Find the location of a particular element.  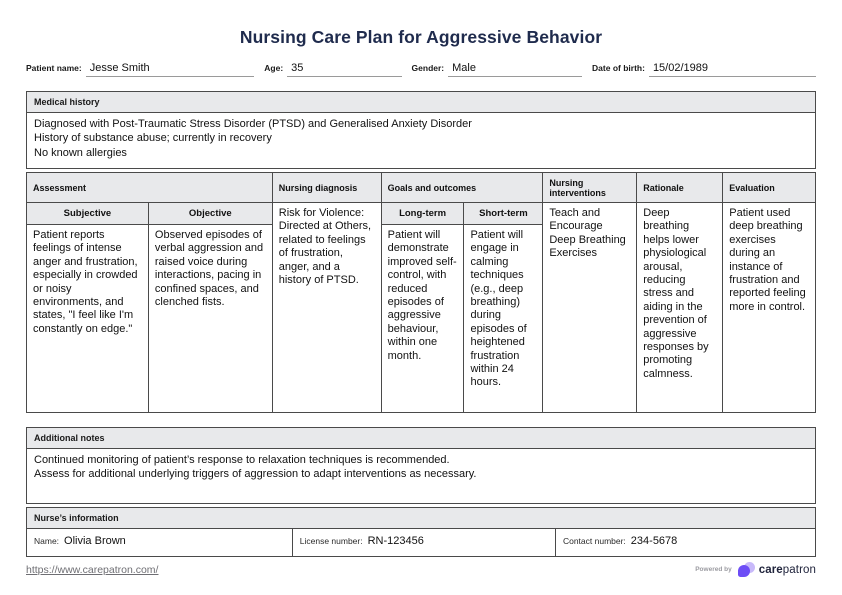

age-field: 35 is located at coordinates (344, 69).